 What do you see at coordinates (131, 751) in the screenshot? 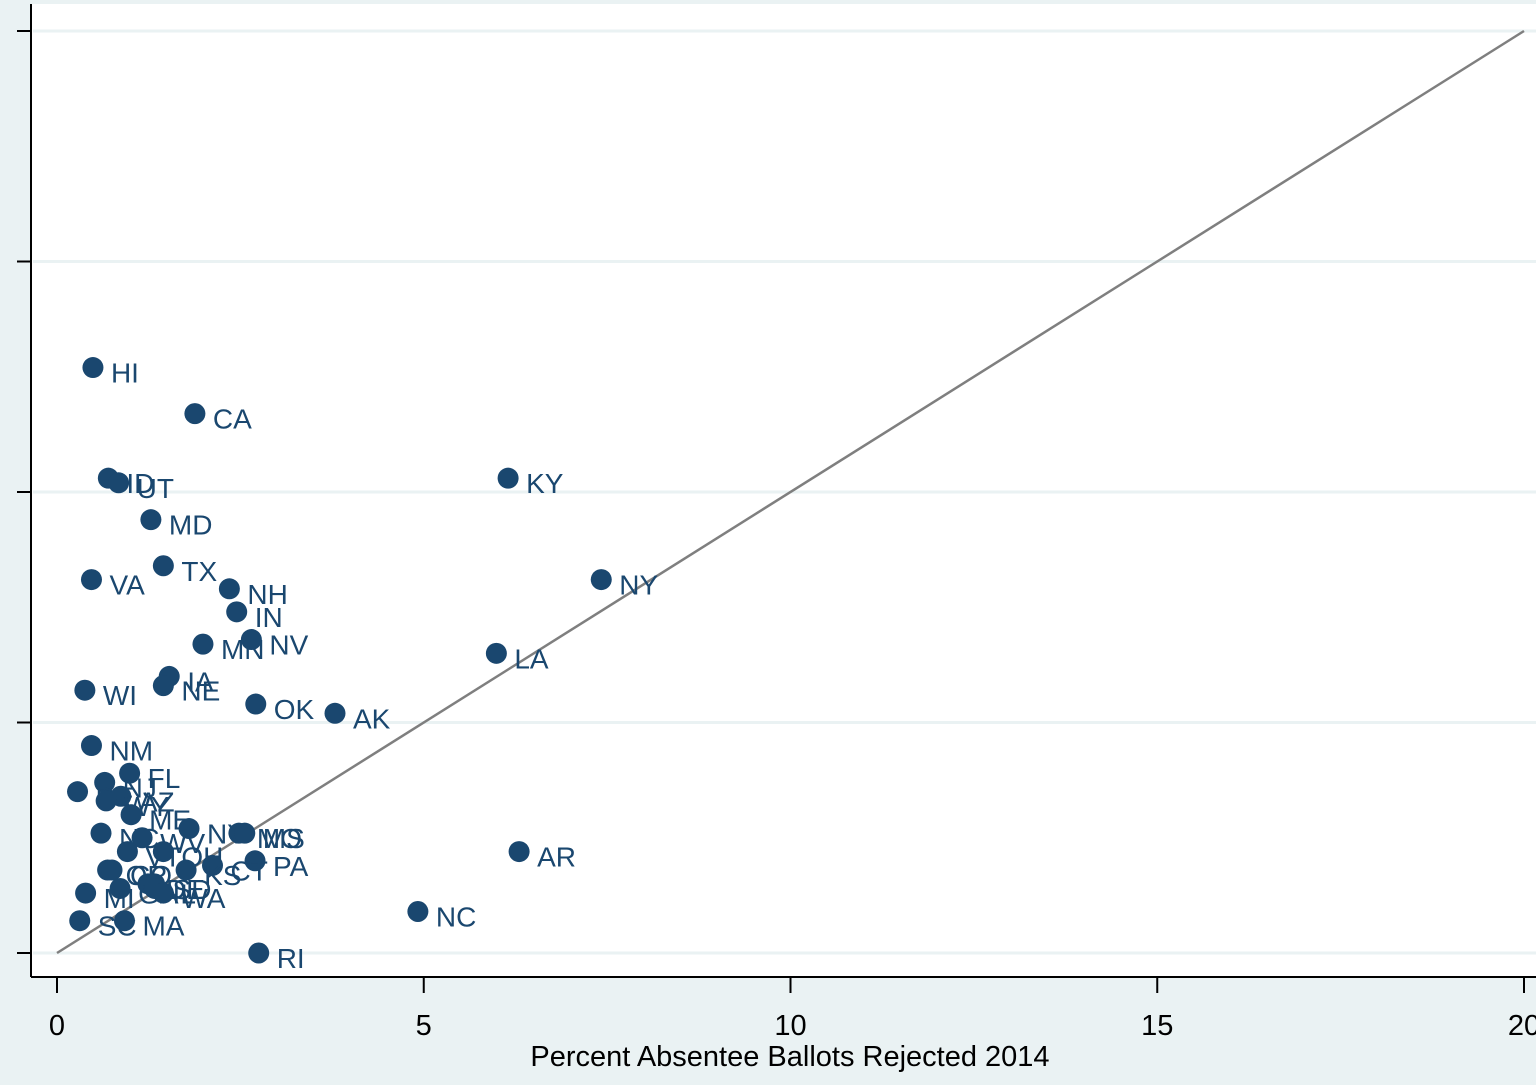
I see `point-label: NM` at bounding box center [131, 751].